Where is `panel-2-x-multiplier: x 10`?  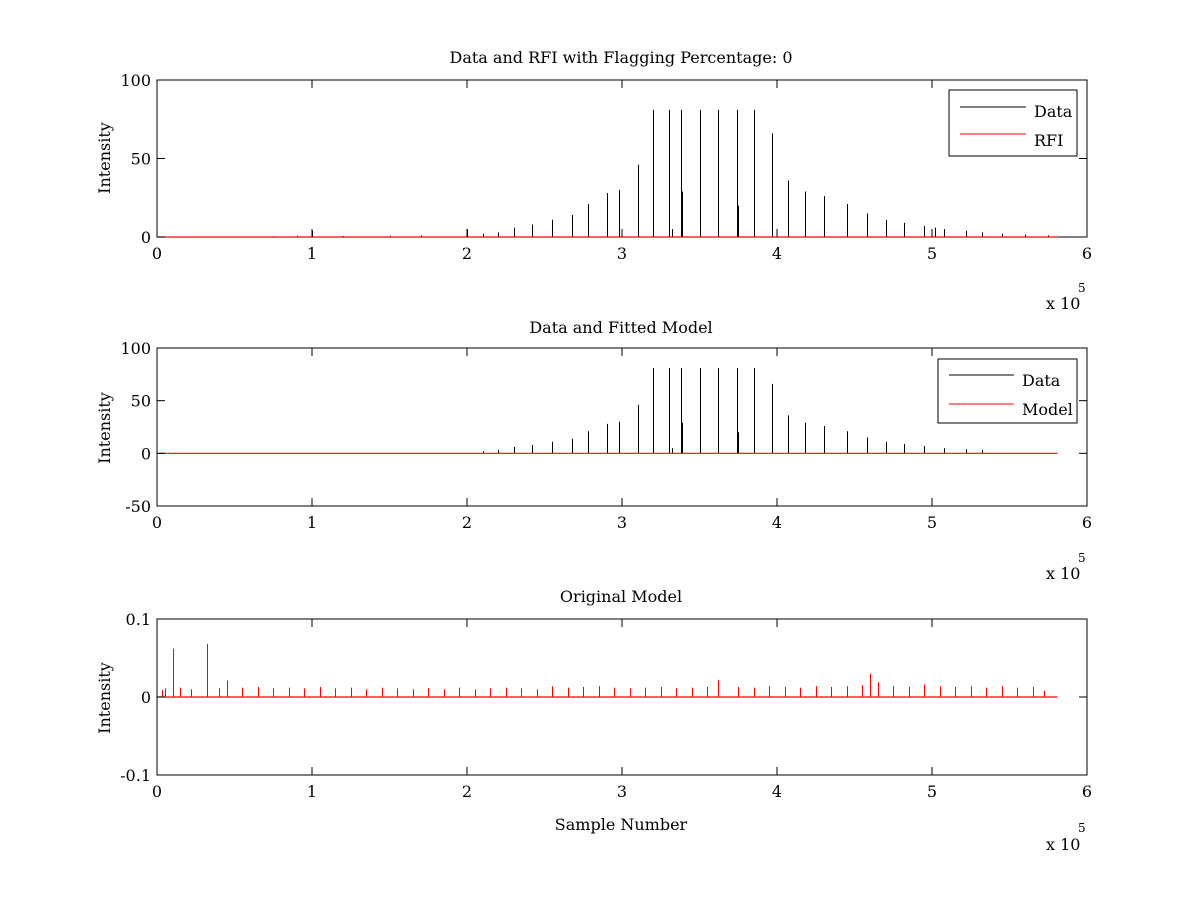
panel-2-x-multiplier: x 10 is located at coordinates (1063, 573).